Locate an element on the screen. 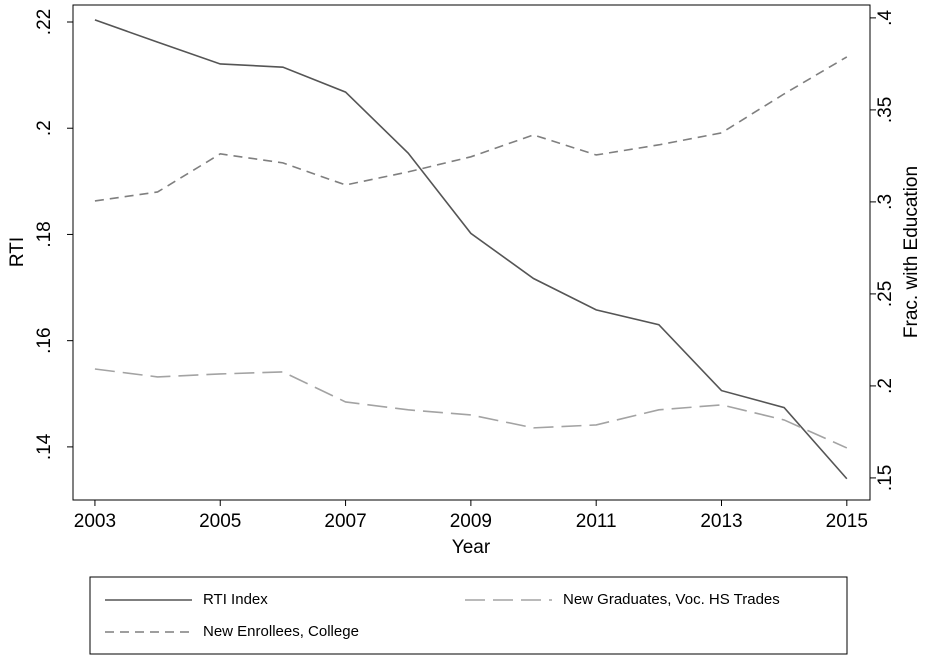  y-tick-label: .2 is located at coordinates (44, 128).